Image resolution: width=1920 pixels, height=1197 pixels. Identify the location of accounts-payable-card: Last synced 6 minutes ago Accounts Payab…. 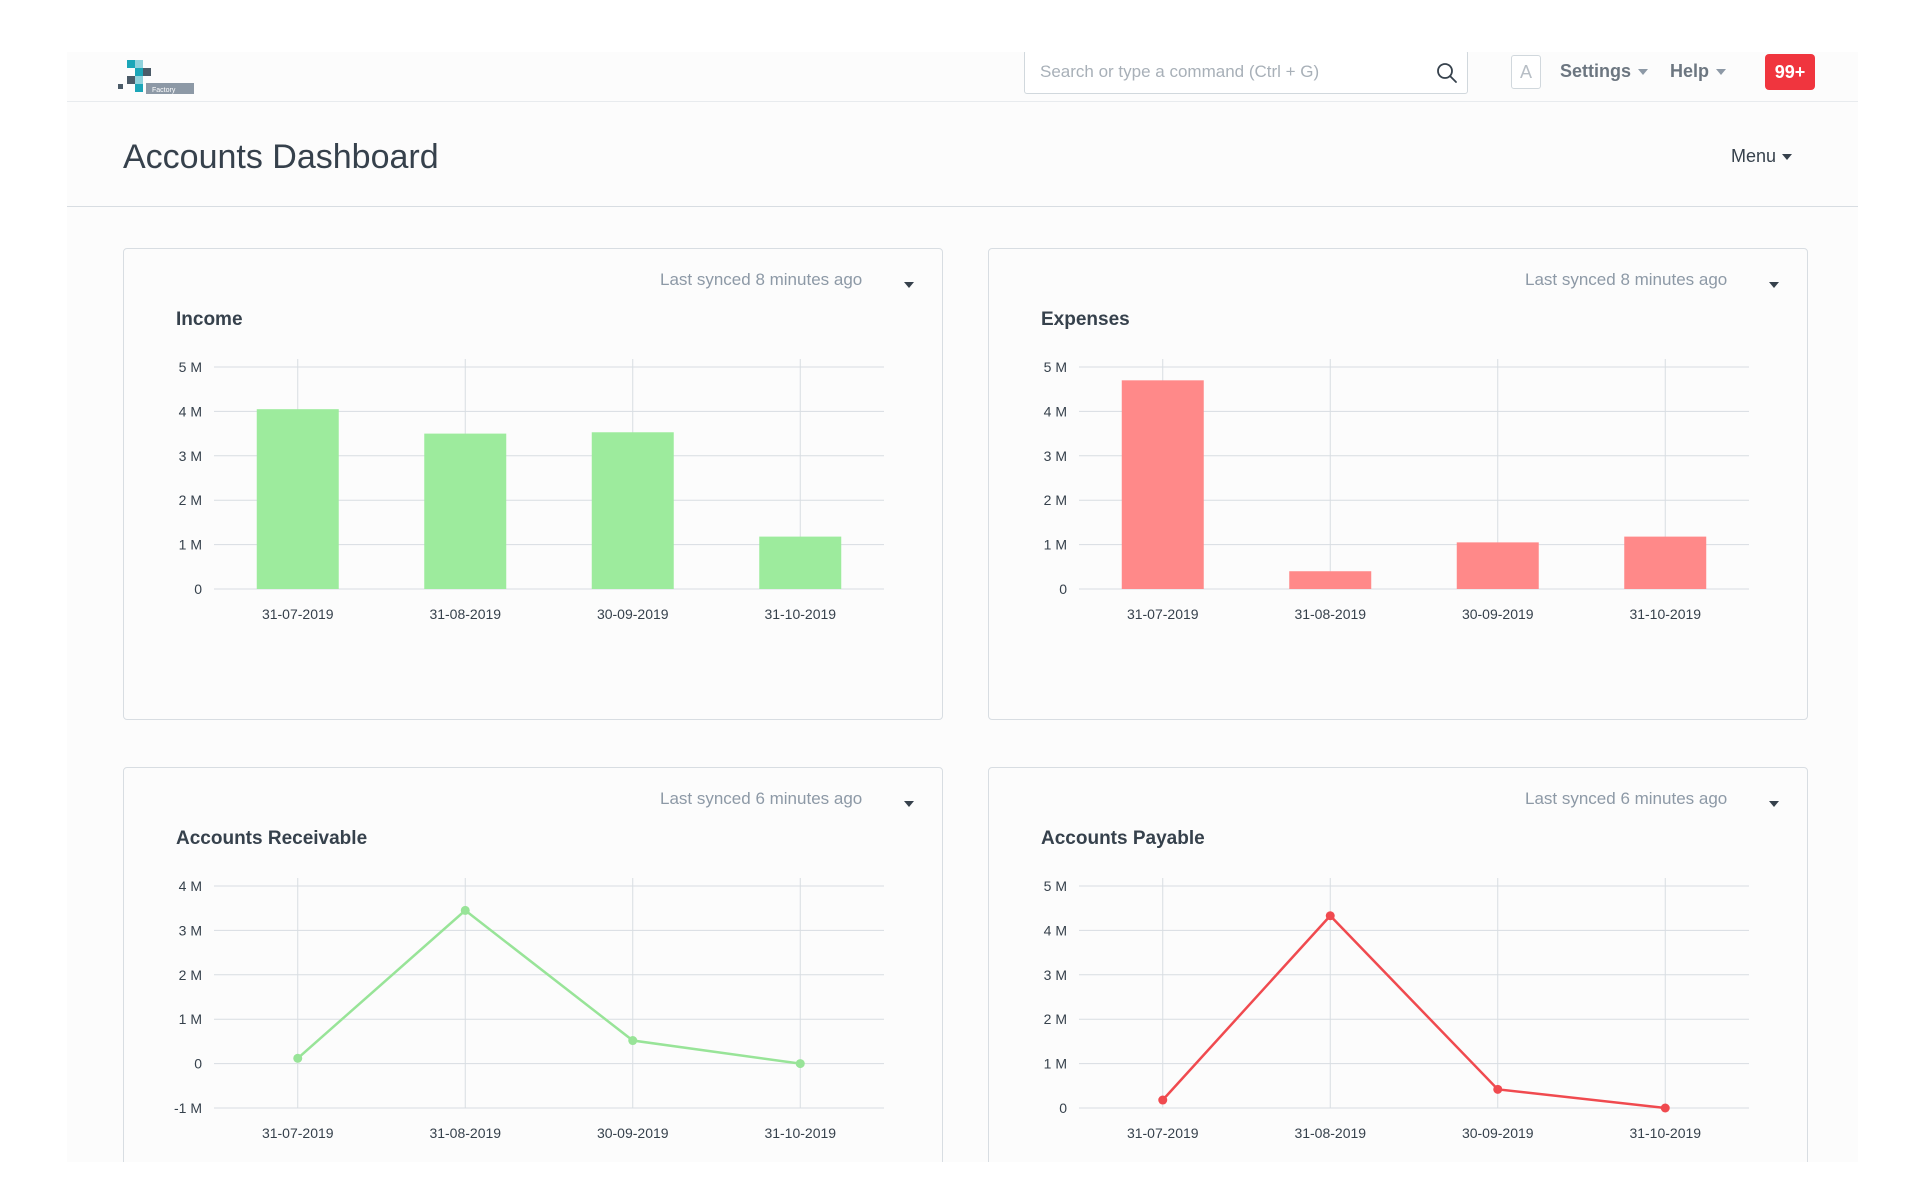
(1398, 964).